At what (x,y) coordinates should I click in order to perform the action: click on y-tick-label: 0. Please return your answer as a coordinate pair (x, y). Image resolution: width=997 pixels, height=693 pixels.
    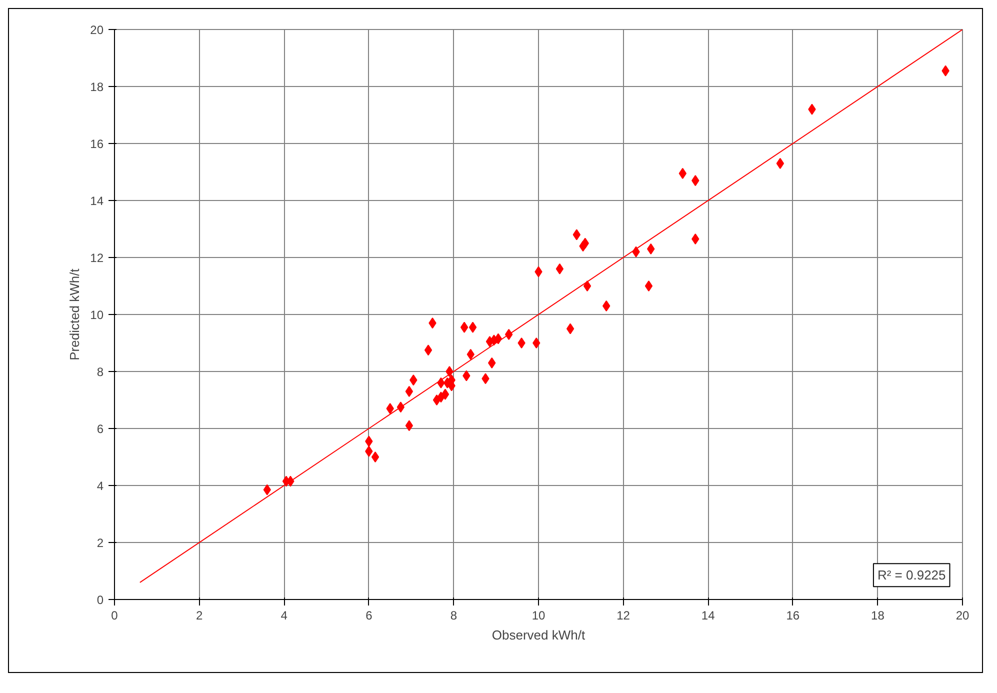
    Looking at the image, I should click on (100, 600).